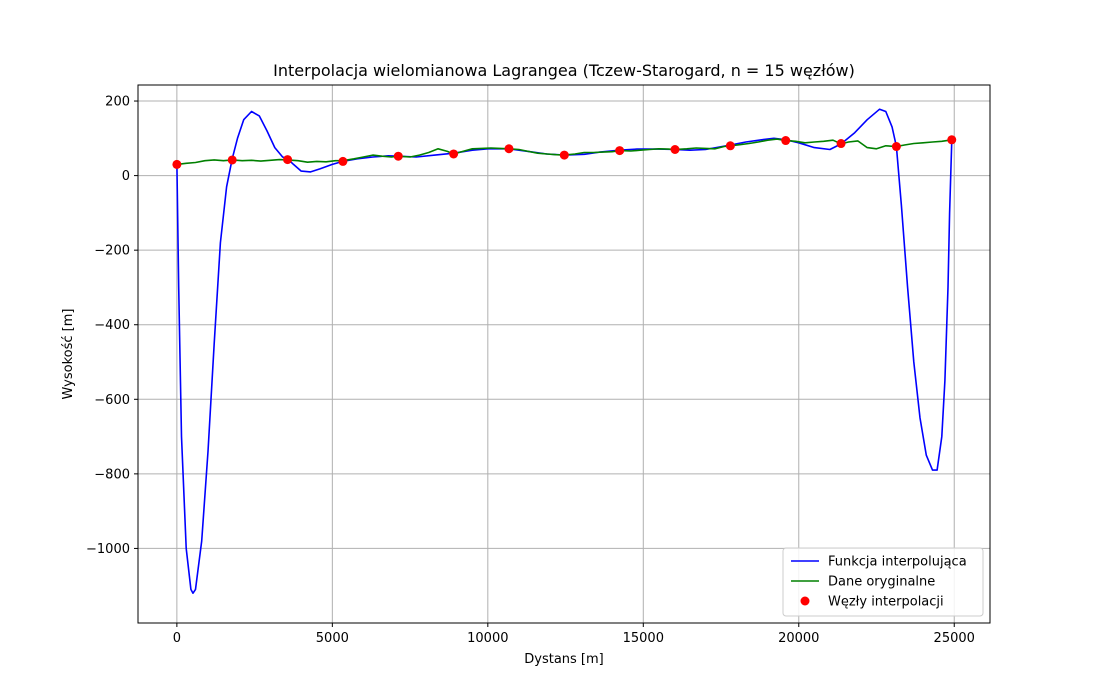 The height and width of the screenshot is (700, 1100). What do you see at coordinates (954, 638) in the screenshot?
I see `x-tick-label: 25000` at bounding box center [954, 638].